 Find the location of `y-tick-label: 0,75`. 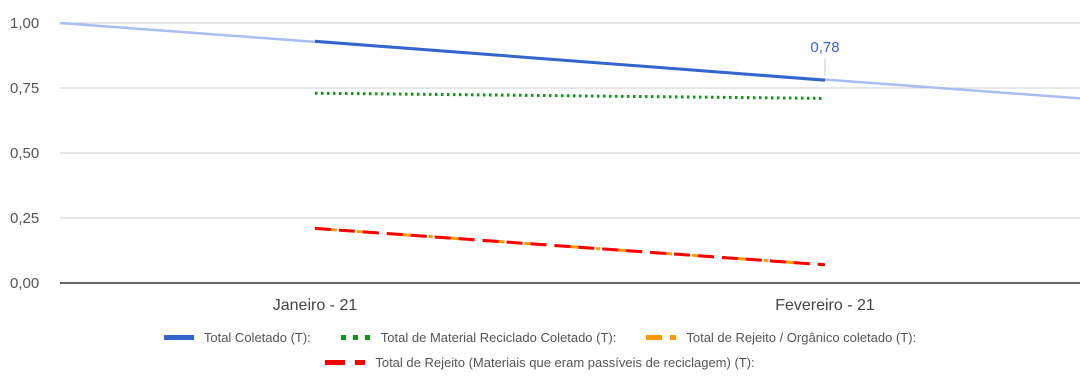

y-tick-label: 0,75 is located at coordinates (24, 88).